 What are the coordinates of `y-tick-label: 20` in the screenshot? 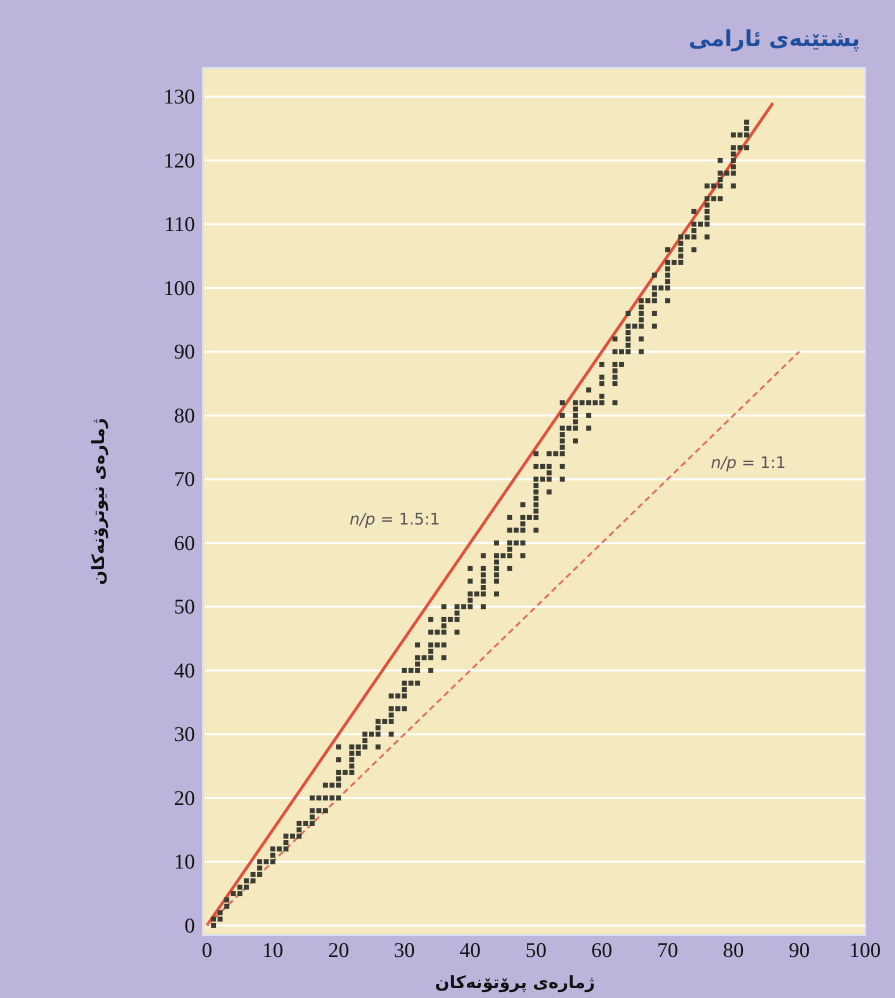 It's located at (184, 798).